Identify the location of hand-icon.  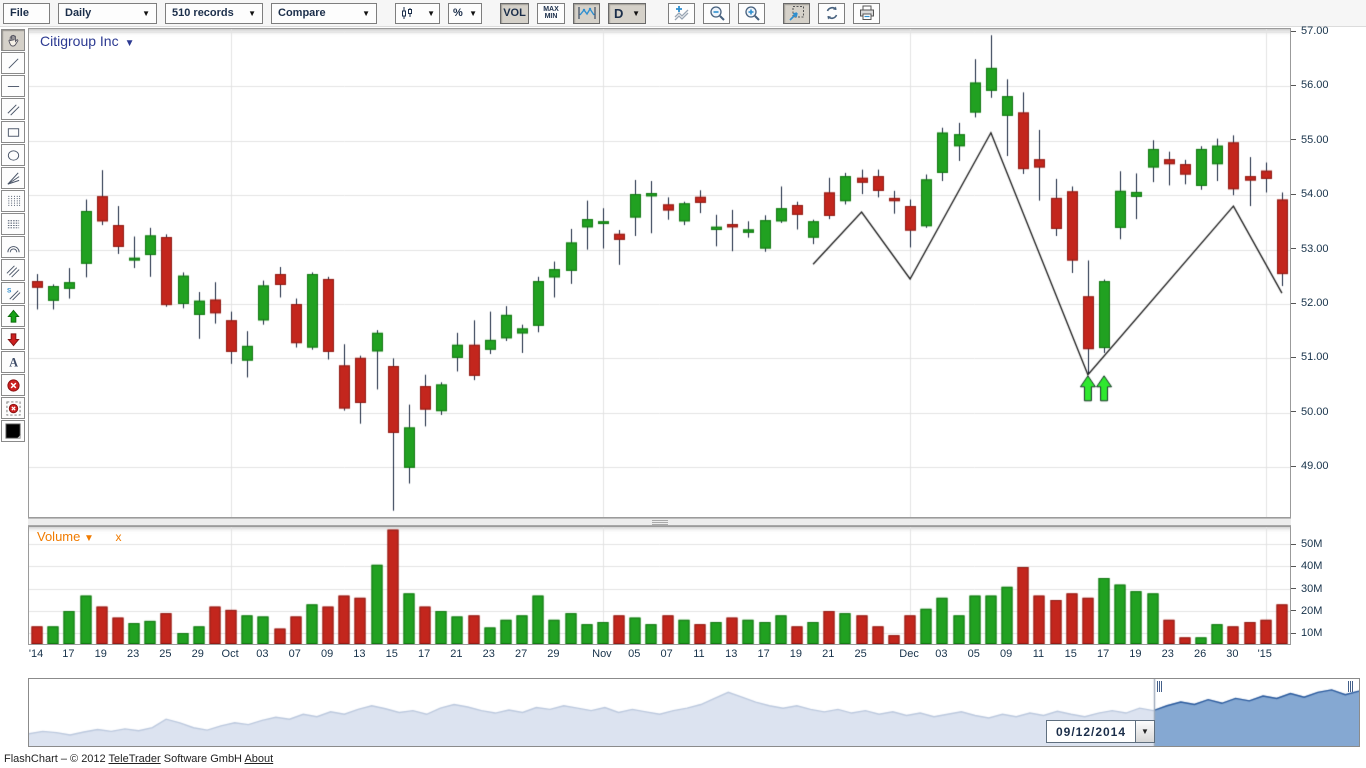
(13, 40).